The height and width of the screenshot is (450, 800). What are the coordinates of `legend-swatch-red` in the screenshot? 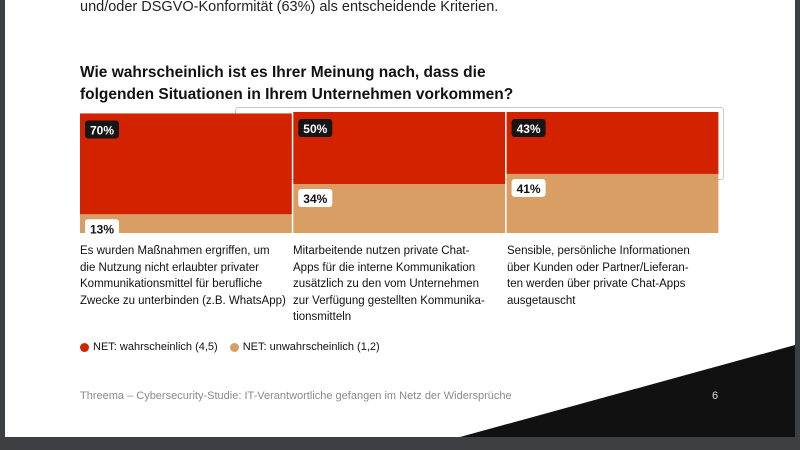 It's located at (84, 347).